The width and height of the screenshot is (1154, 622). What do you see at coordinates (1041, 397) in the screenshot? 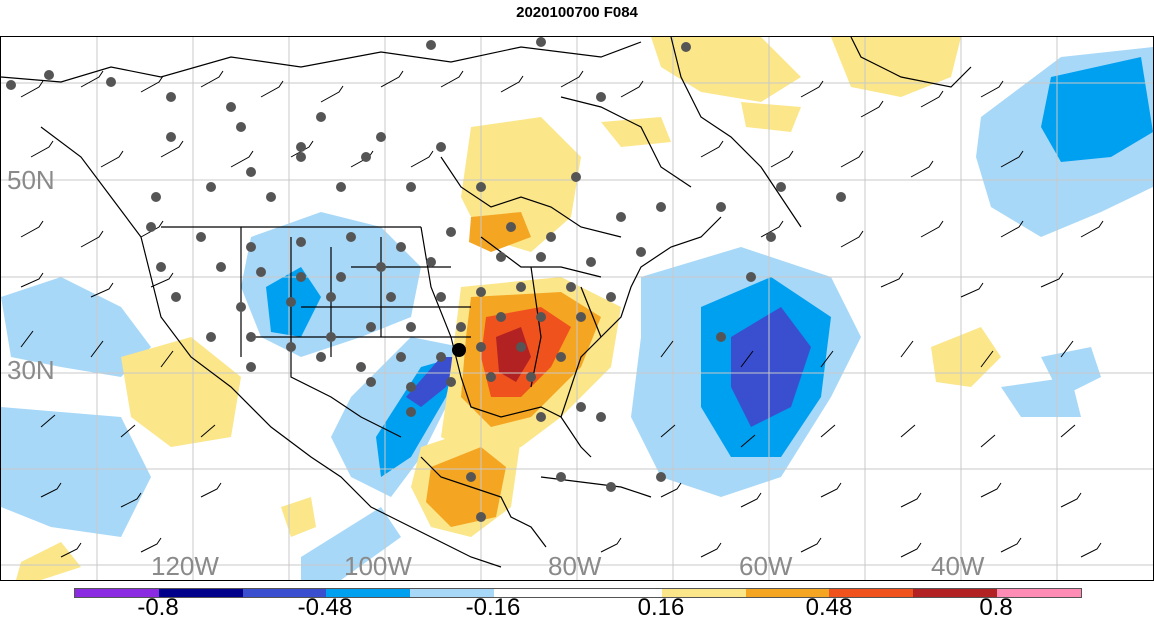
I see `anomaly-light-blue-east-atlantic-south` at bounding box center [1041, 397].